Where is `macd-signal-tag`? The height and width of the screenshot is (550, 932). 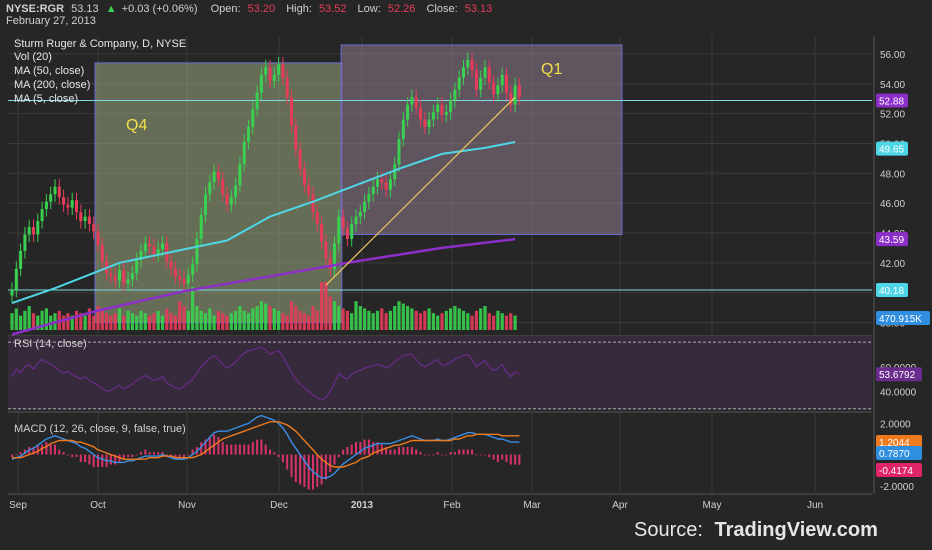
macd-signal-tag is located at coordinates (899, 442).